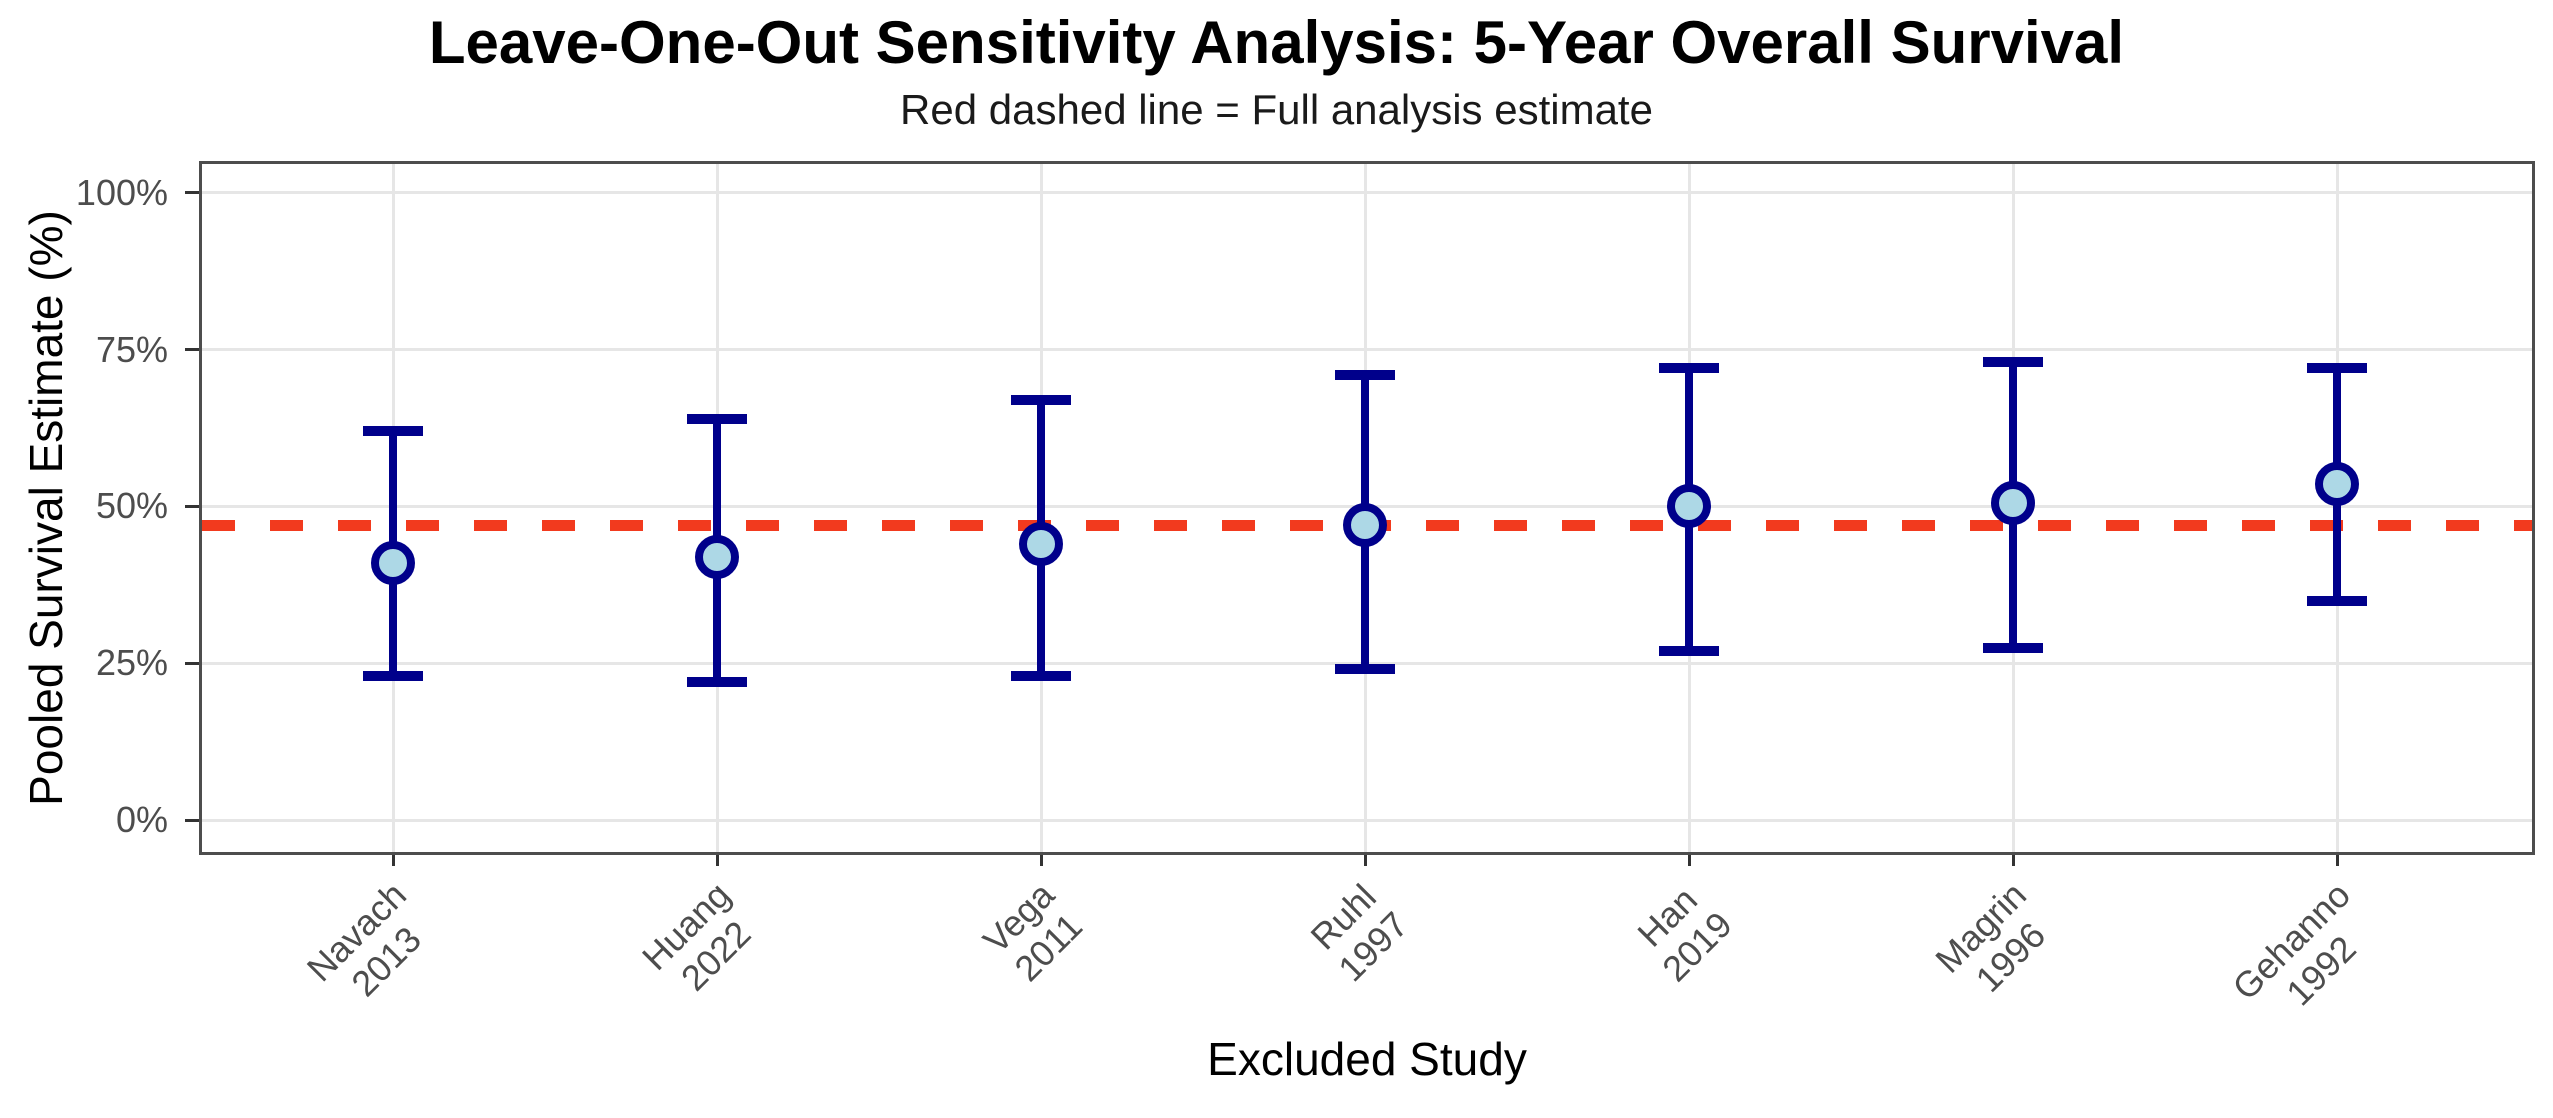 The height and width of the screenshot is (1118, 2553). I want to click on x-tick-label-text: Huang 2022, so click(701, 941).